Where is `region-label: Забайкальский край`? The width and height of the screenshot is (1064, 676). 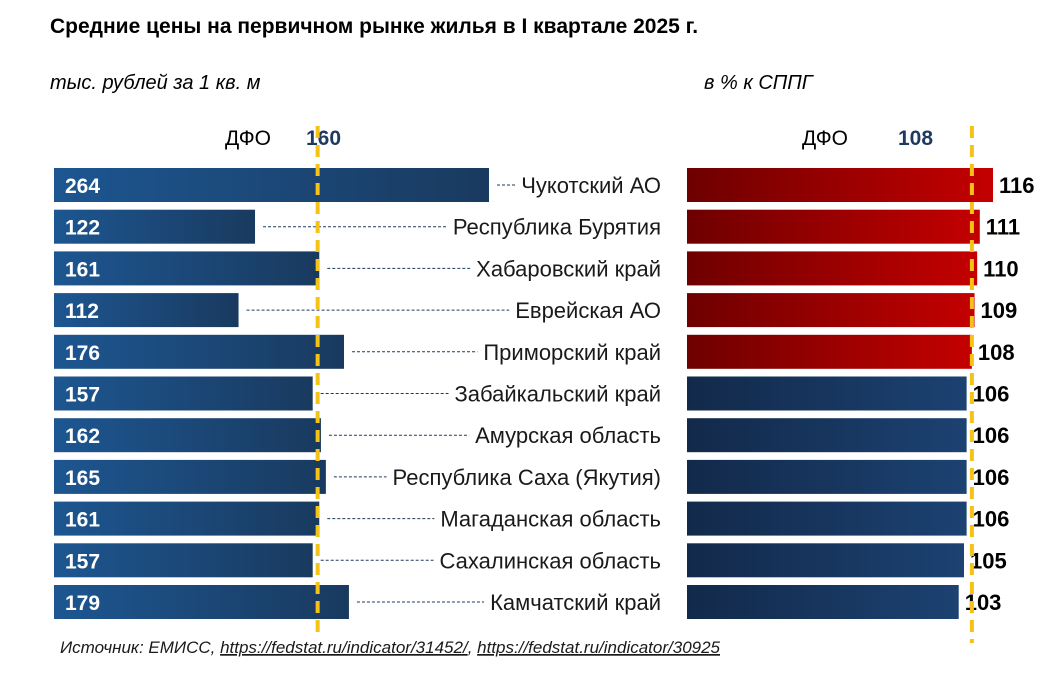 region-label: Забайкальский край is located at coordinates (558, 394).